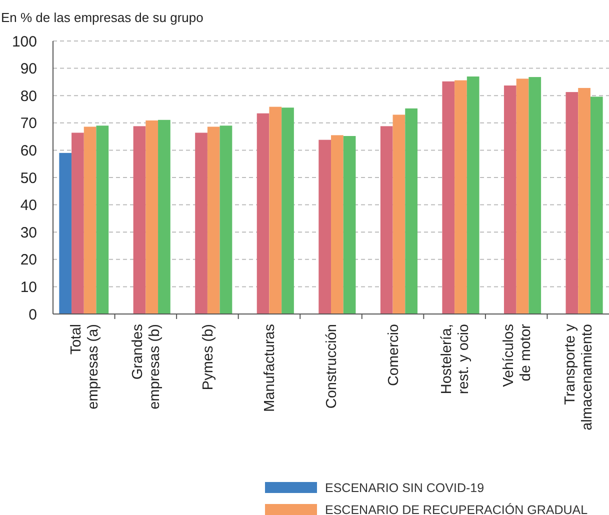  What do you see at coordinates (456, 509) in the screenshot?
I see `legend-label: ESCENARIO DE RECUPERACIÓN GRADUAL` at bounding box center [456, 509].